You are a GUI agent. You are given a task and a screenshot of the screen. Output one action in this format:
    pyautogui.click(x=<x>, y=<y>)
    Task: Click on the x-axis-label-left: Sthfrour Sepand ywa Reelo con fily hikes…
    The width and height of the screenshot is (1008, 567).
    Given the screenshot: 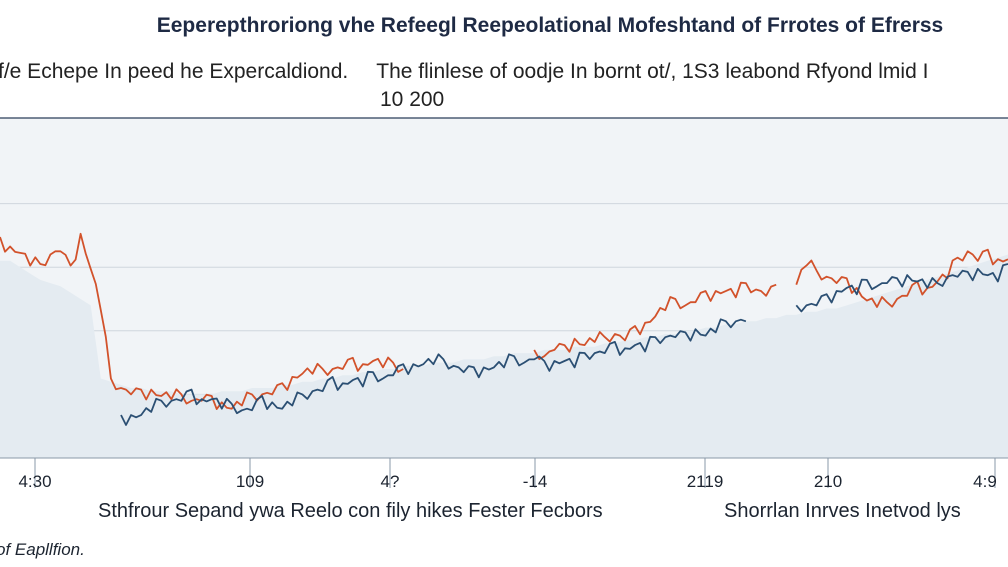 What is the action you would take?
    pyautogui.click(x=350, y=511)
    